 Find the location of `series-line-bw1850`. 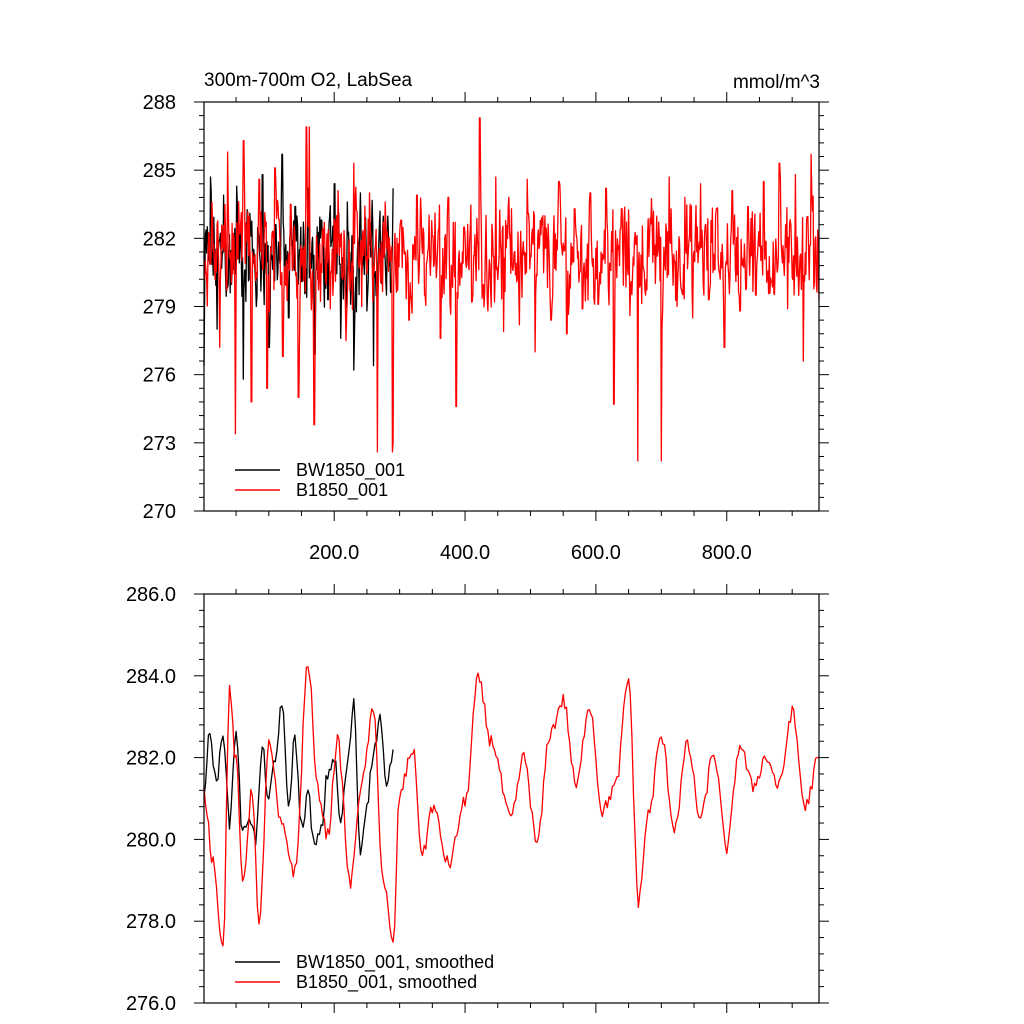

series-line-bw1850 is located at coordinates (298, 776).